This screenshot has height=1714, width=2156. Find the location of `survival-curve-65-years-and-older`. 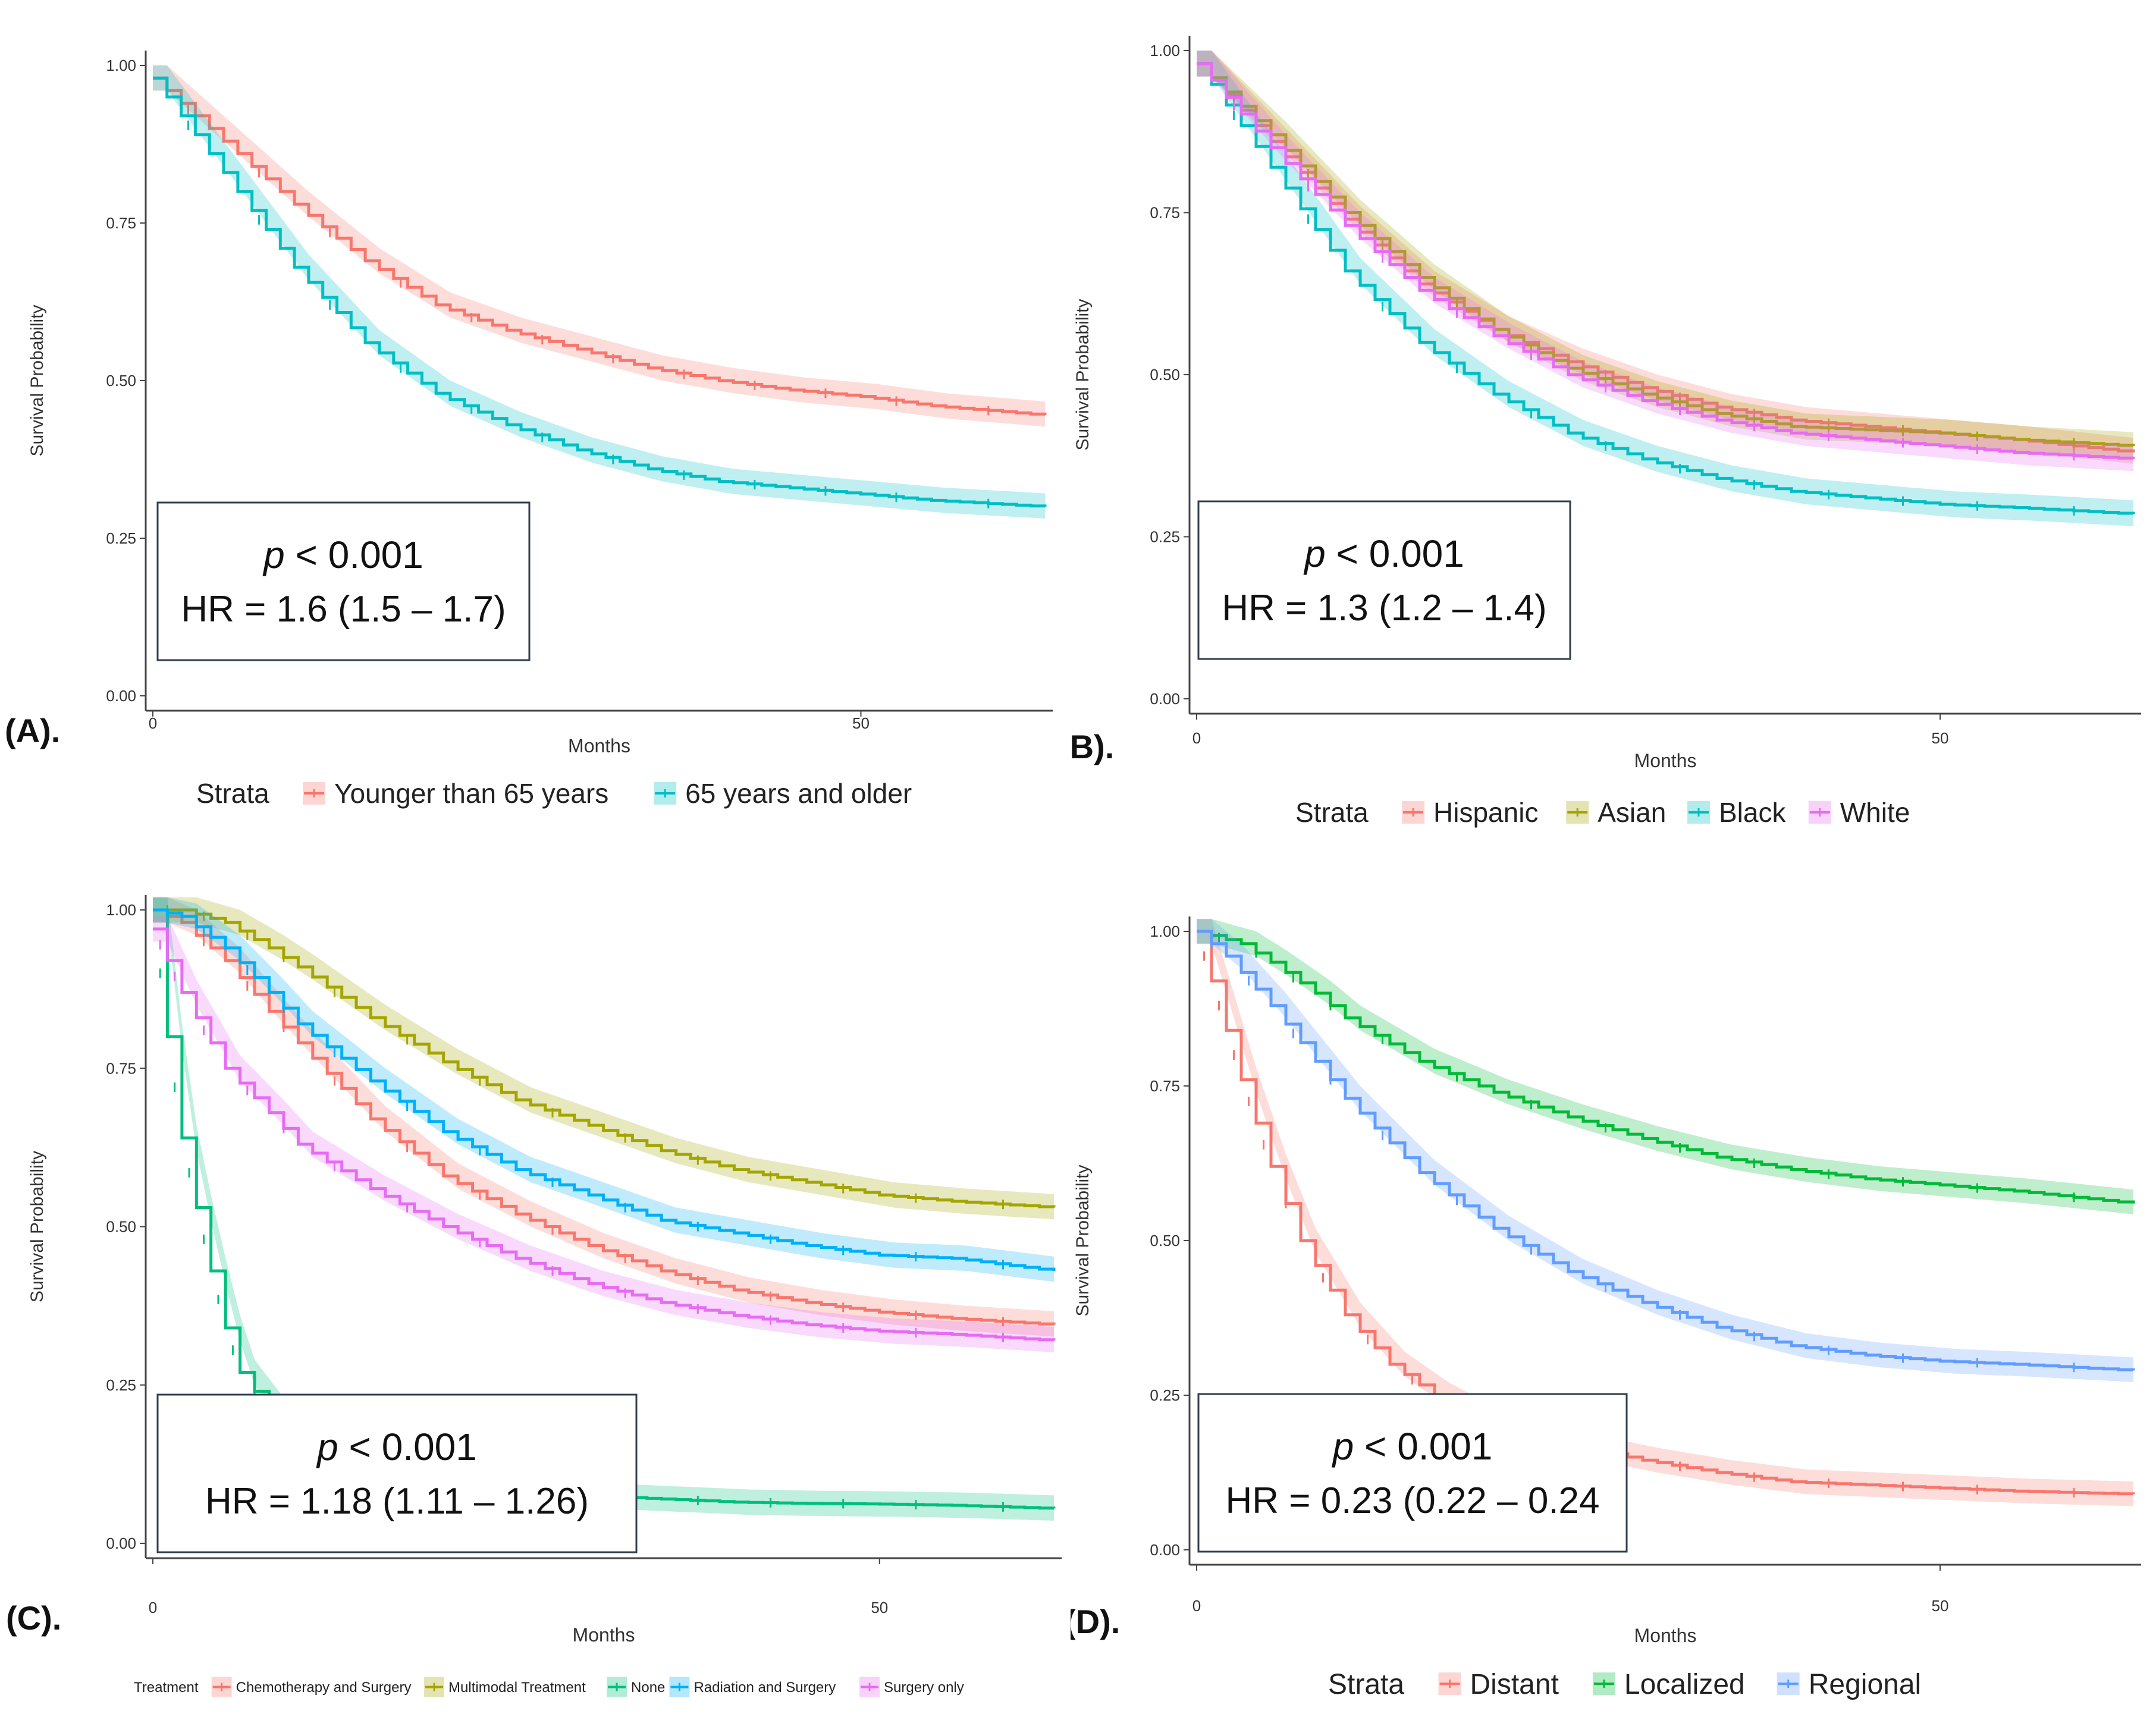

survival-curve-65-years-and-older is located at coordinates (600, 292).